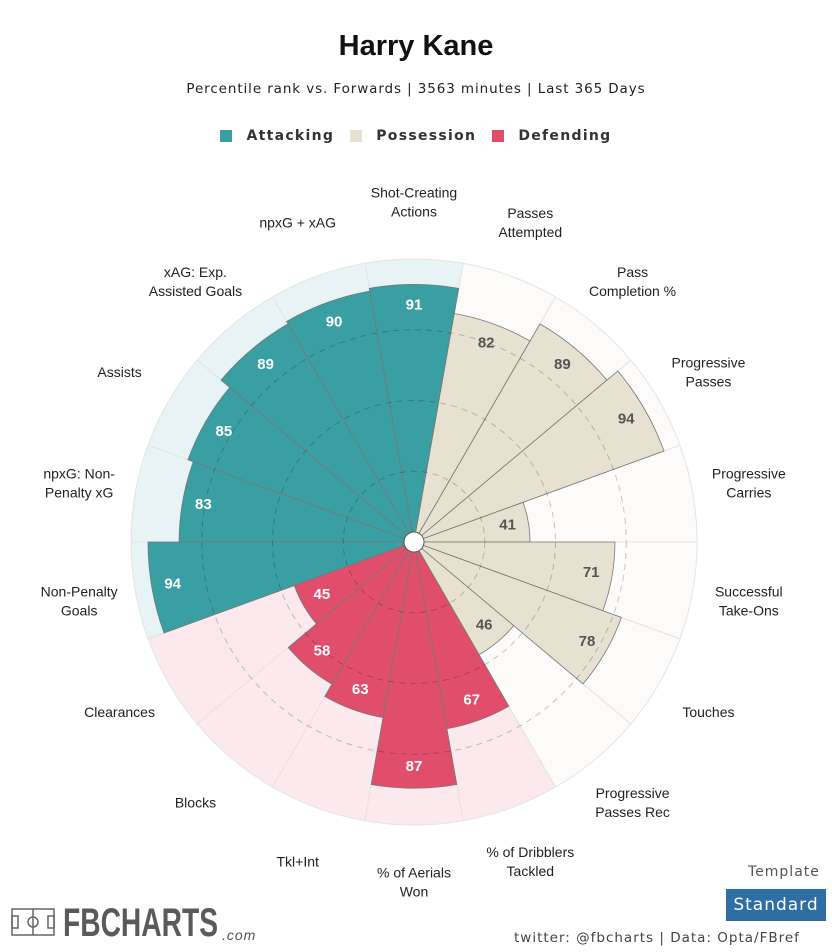 The width and height of the screenshot is (832, 952). Describe the element at coordinates (565, 136) in the screenshot. I see `legend-label: Defending` at that location.